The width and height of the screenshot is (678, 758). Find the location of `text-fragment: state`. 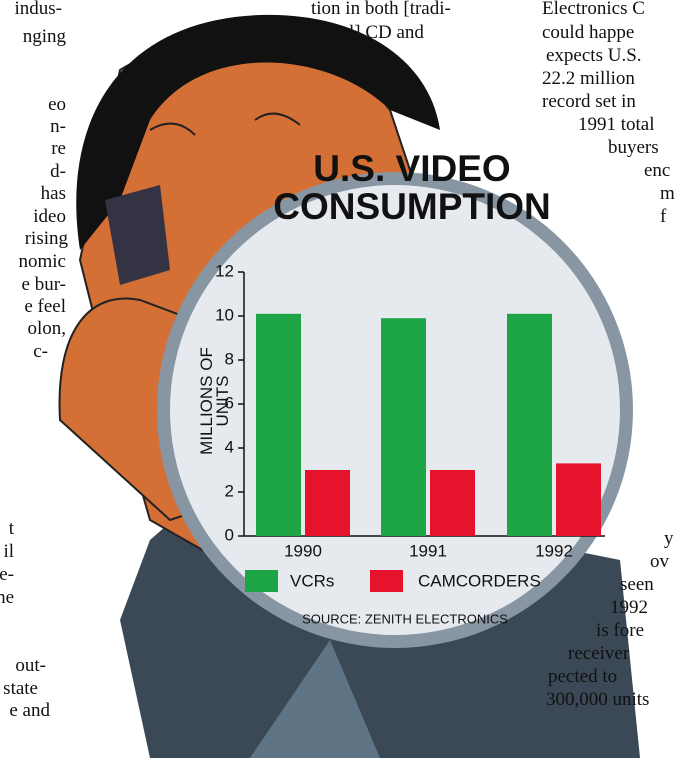

text-fragment: state is located at coordinates (20, 688).